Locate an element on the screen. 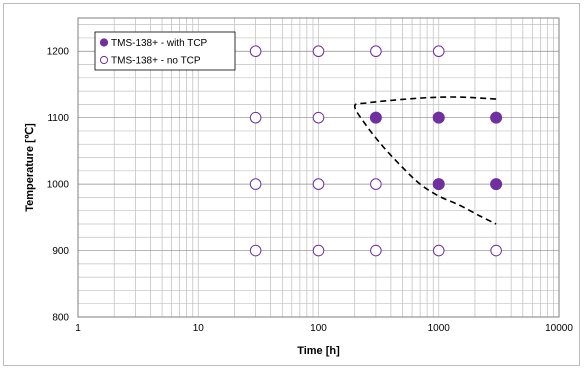 The width and height of the screenshot is (585, 371). annotation-curve-layer is located at coordinates (425, 160).